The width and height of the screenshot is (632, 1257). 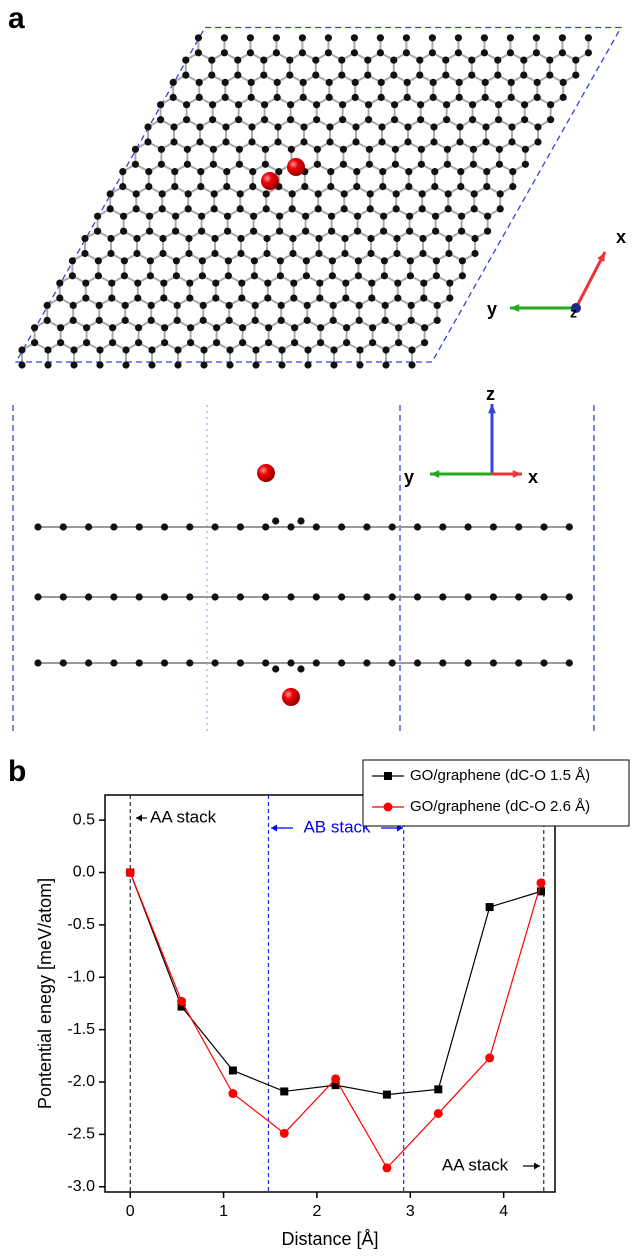 What do you see at coordinates (621, 237) in the screenshot?
I see `axis-label: x` at bounding box center [621, 237].